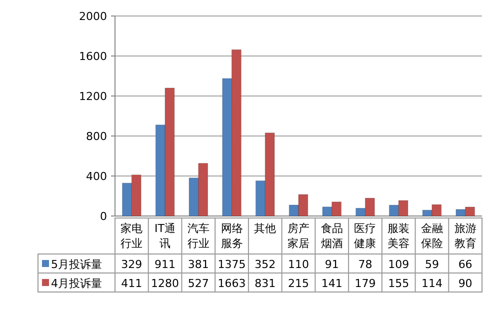 This screenshot has width=500, height=316. Describe the element at coordinates (93, 16) in the screenshot. I see `y-tick-label: 2000` at that location.